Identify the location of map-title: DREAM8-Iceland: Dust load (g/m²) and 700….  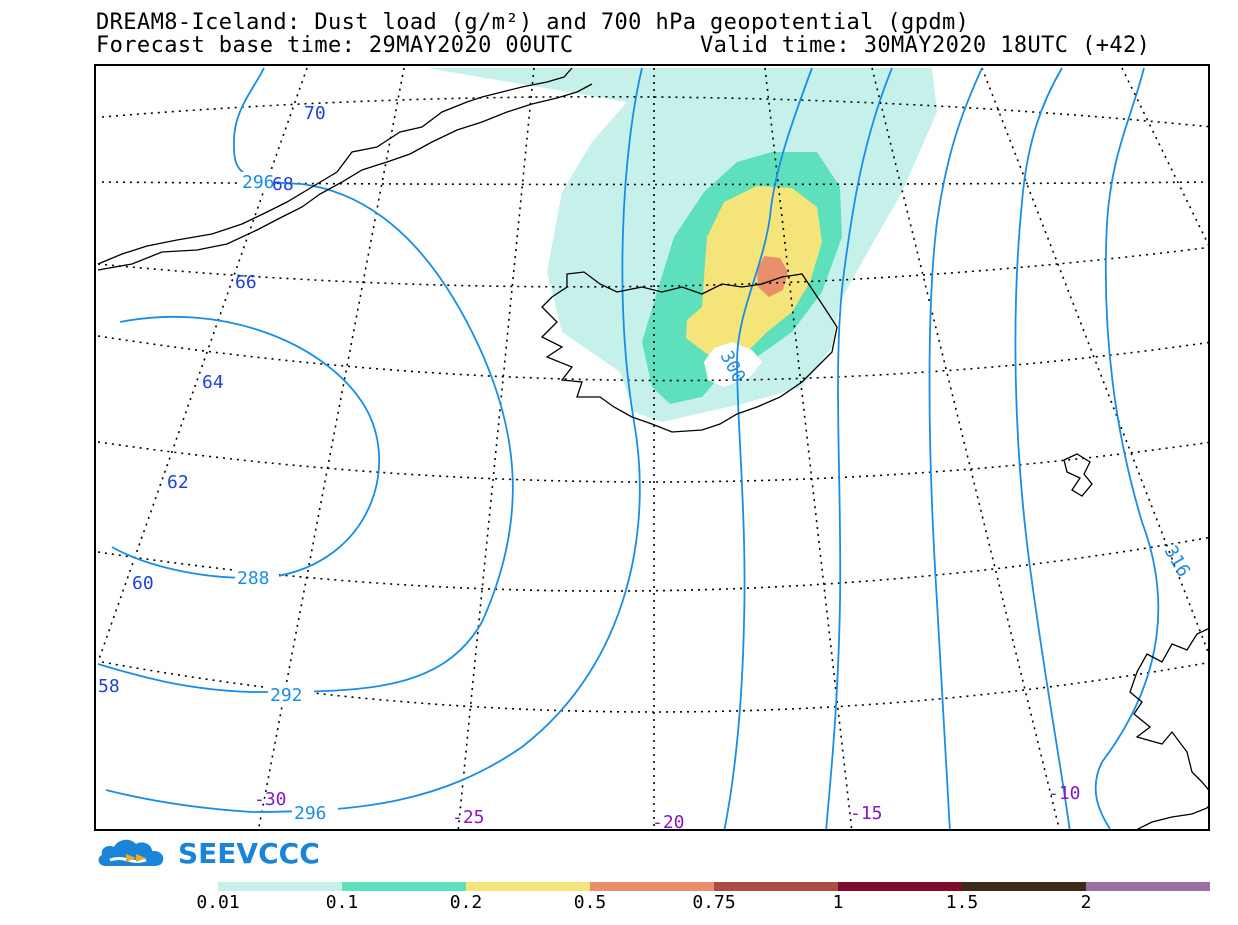
(533, 22).